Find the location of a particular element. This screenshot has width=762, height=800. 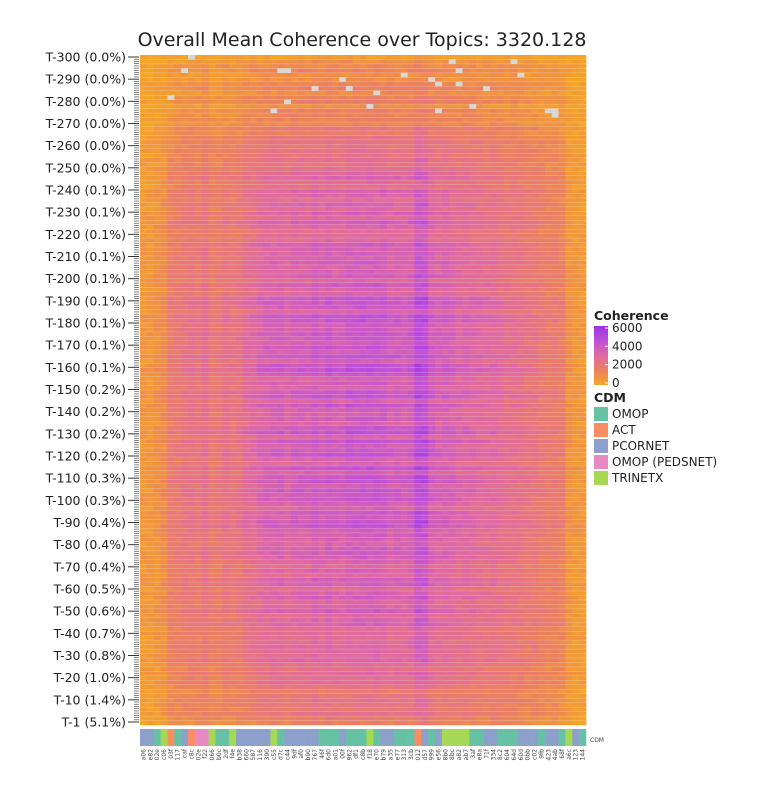

x-tick-label: af0 is located at coordinates (301, 754).